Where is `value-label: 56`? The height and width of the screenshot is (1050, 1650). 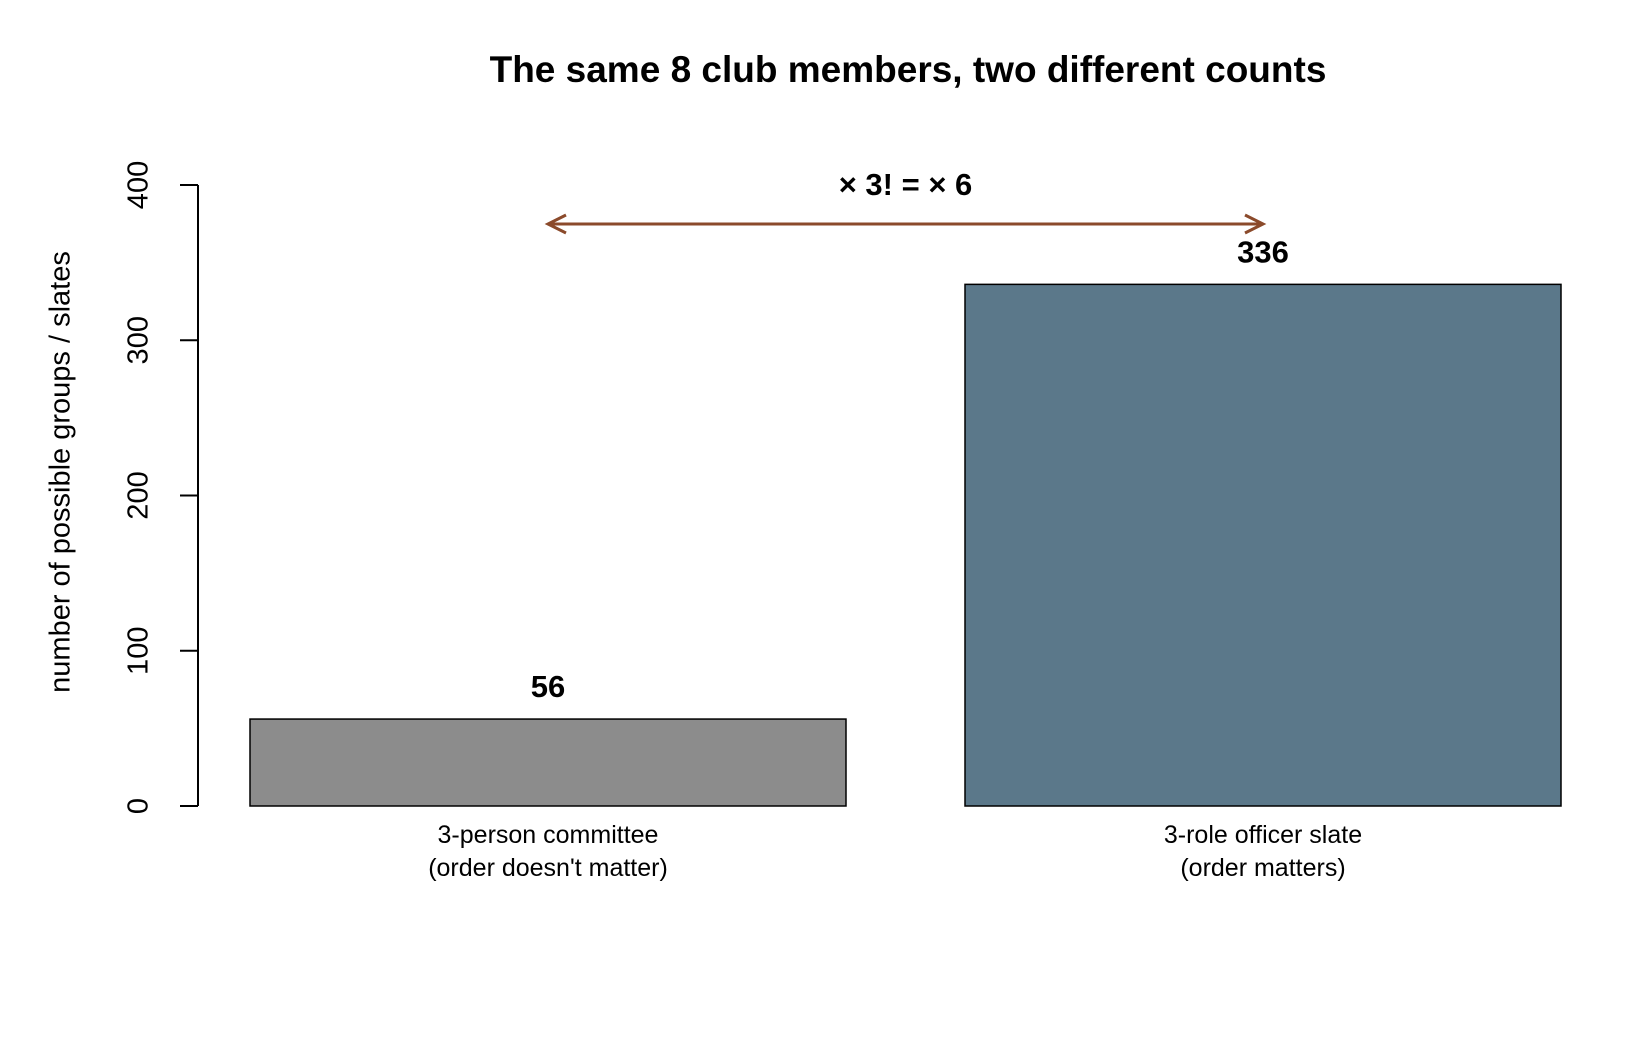
value-label: 56 is located at coordinates (548, 686).